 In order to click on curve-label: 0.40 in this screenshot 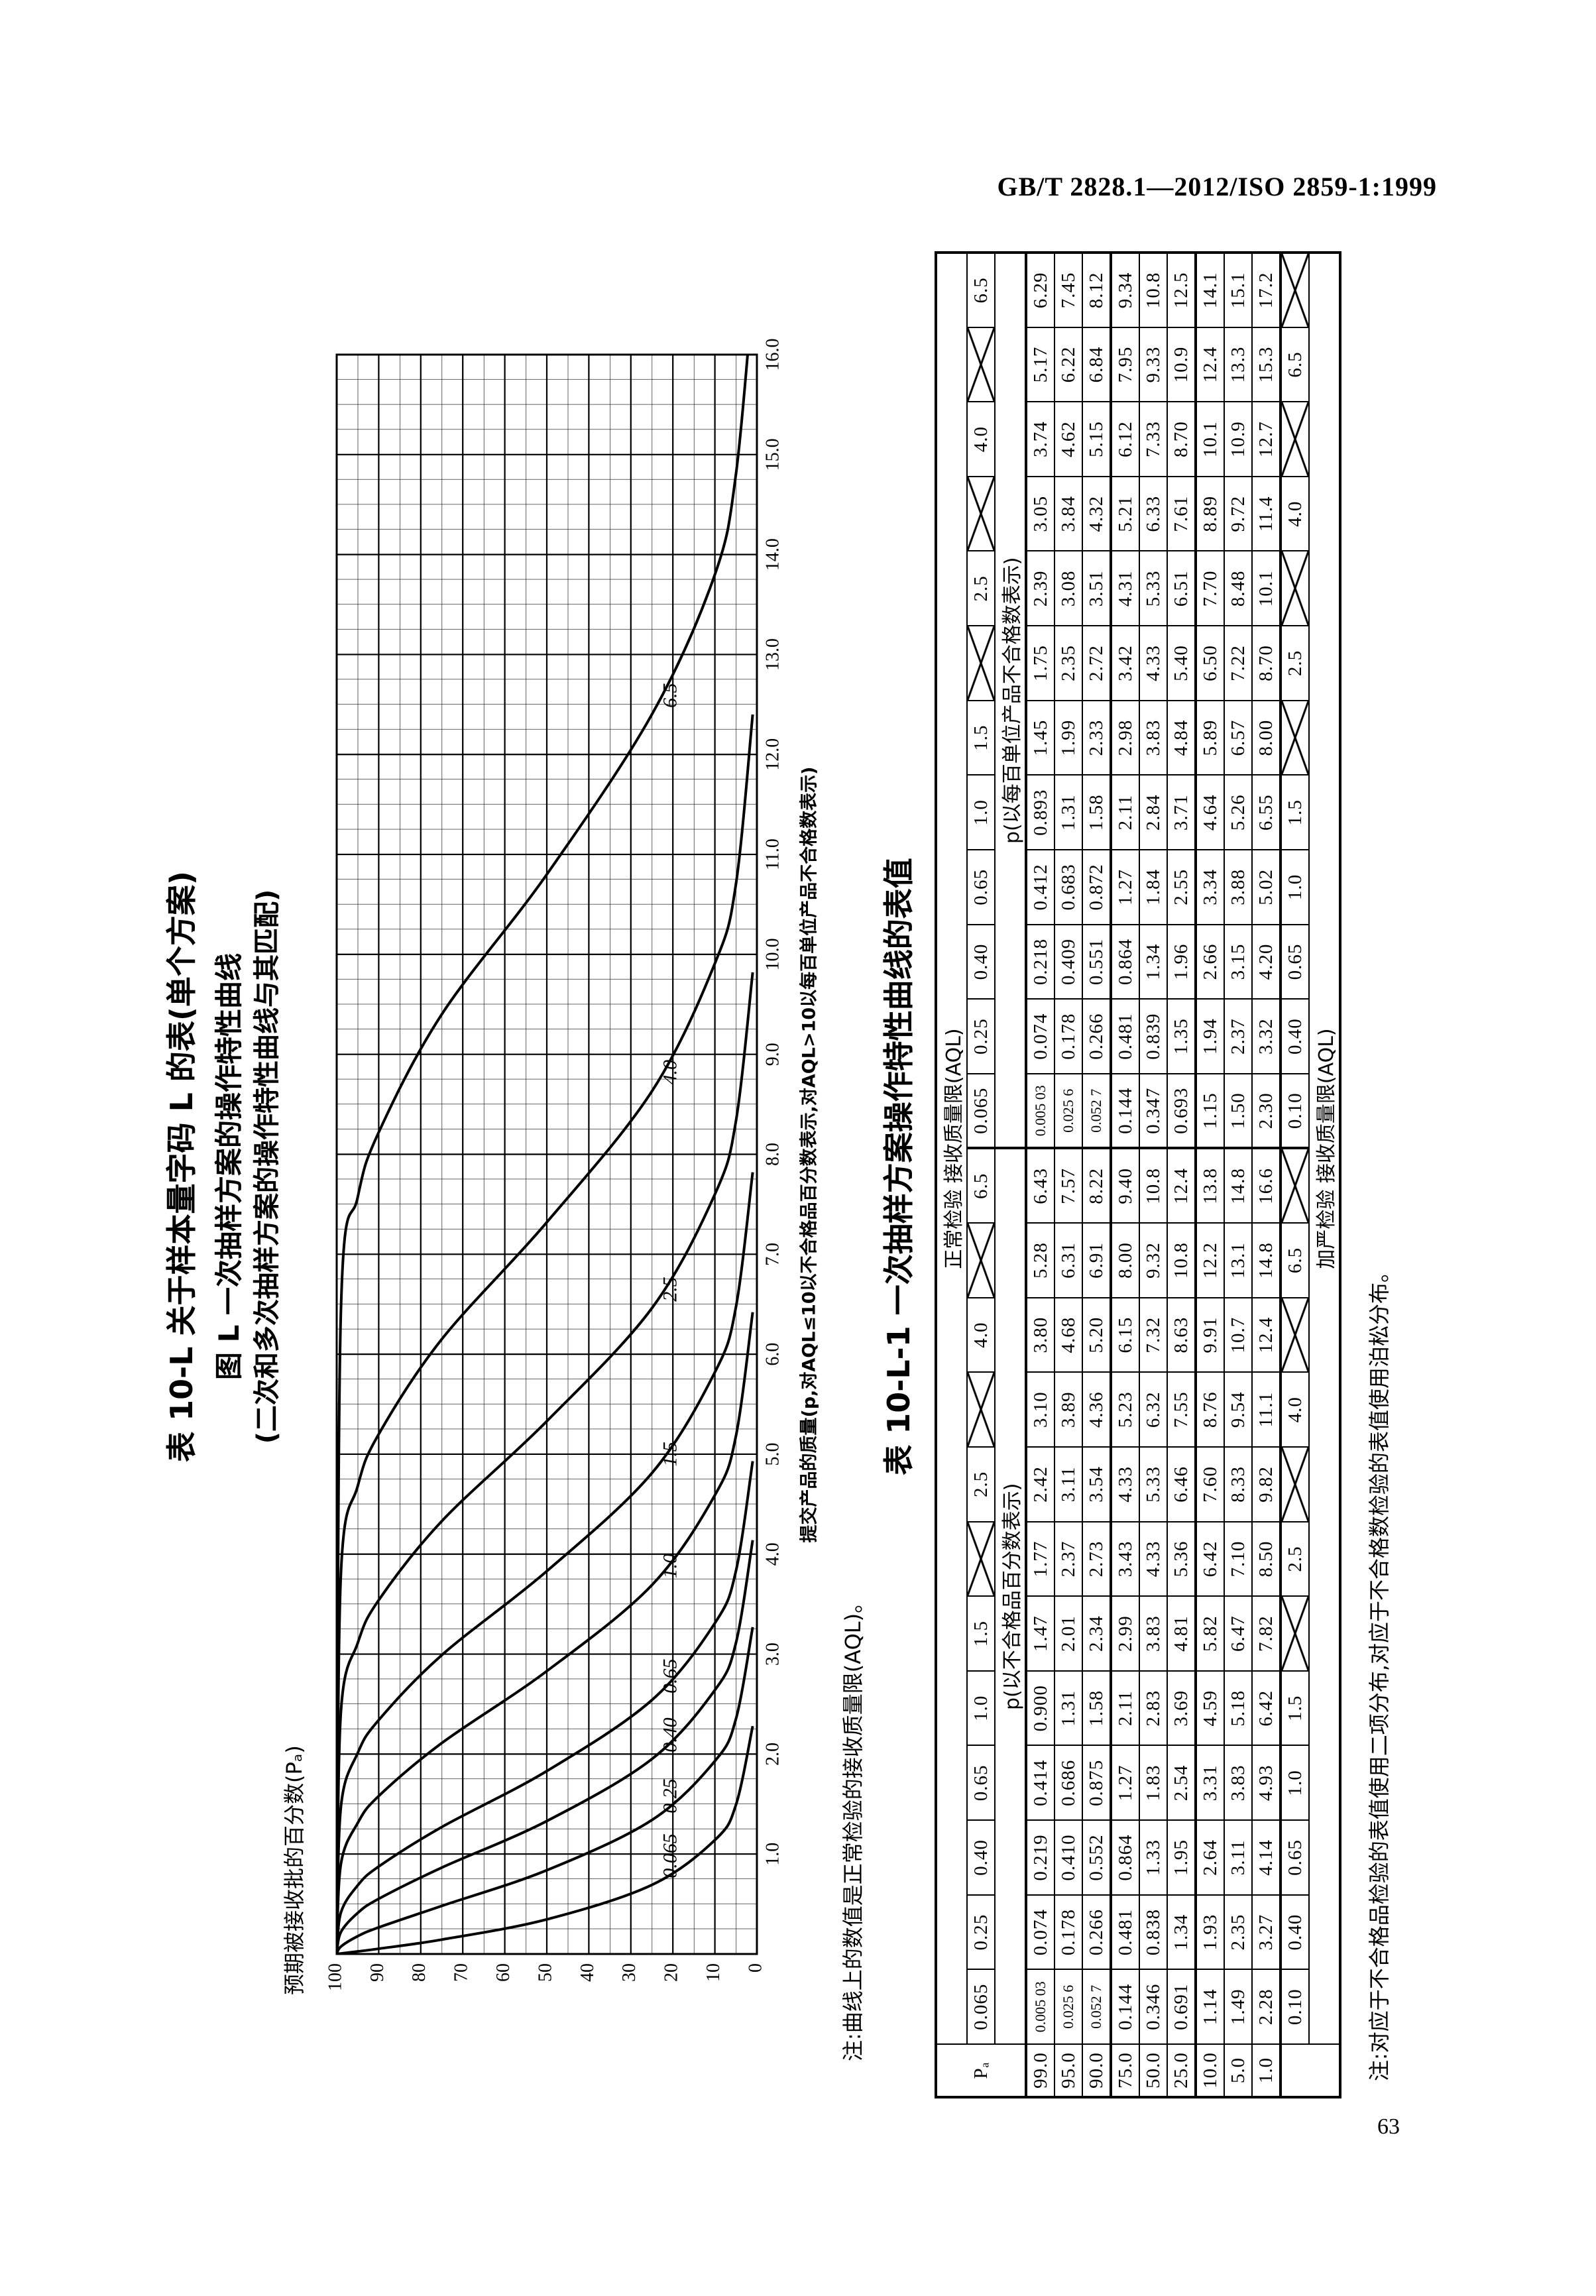, I will do `click(670, 1734)`.